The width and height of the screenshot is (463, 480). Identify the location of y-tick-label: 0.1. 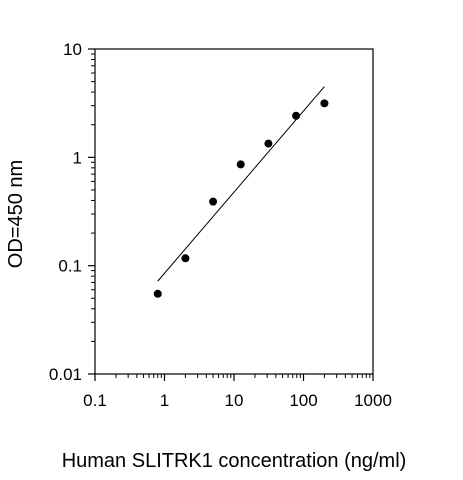
(70, 266).